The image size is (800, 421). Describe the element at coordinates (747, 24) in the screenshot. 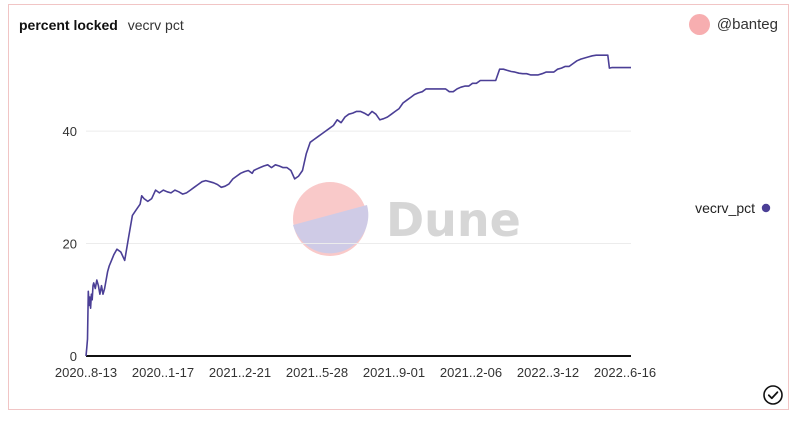

I see `author-handle: @banteg` at that location.